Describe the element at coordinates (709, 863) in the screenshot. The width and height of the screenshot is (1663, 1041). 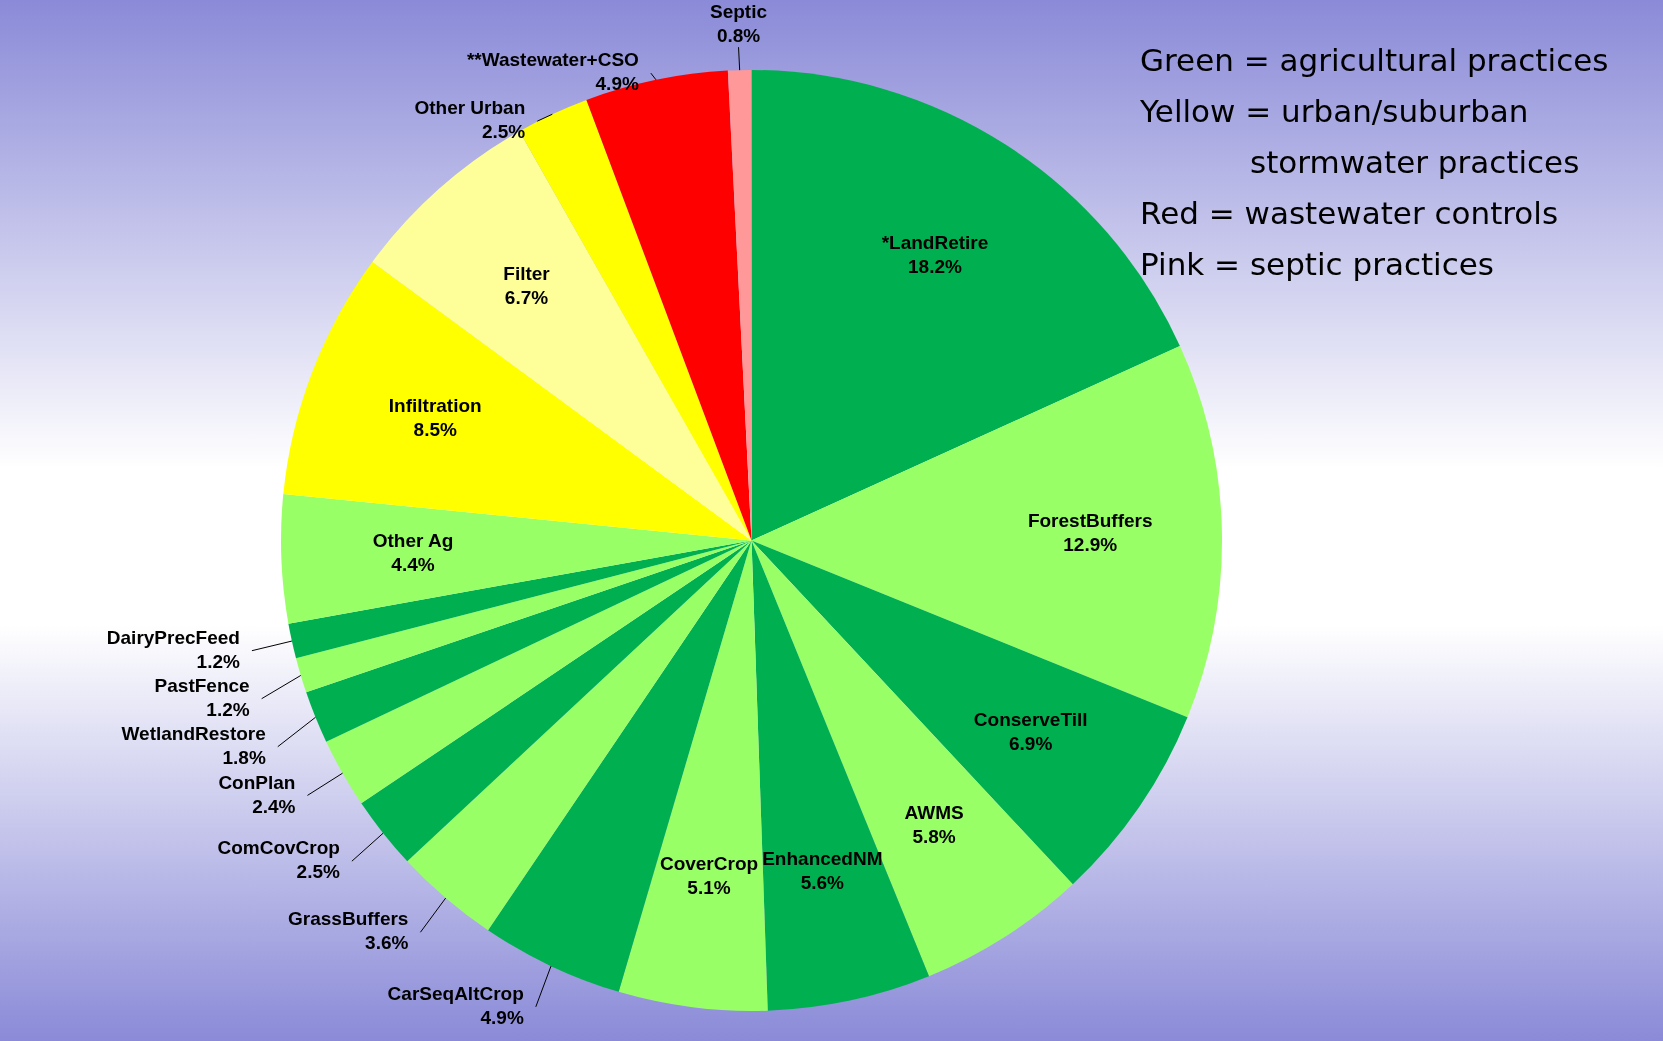
I see `slice-label: CoverCrop` at that location.